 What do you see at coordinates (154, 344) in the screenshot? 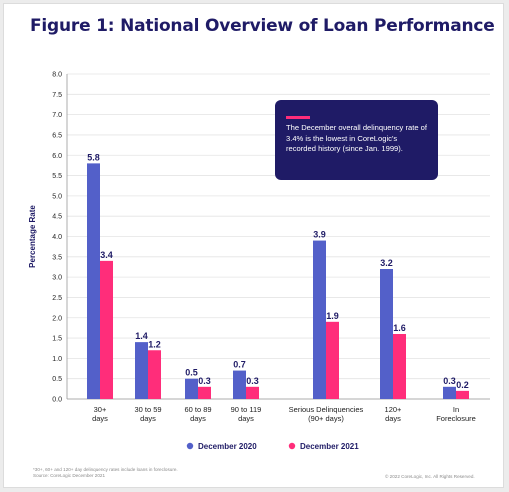
I see `data-label: 1.2` at bounding box center [154, 344].